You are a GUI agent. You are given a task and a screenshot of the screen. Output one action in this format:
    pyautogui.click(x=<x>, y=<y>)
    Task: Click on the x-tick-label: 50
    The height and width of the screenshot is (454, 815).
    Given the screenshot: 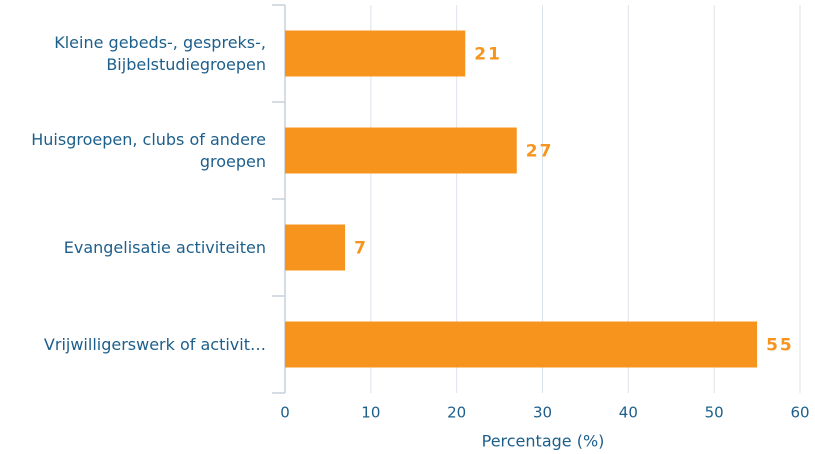 What is the action you would take?
    pyautogui.click(x=714, y=413)
    